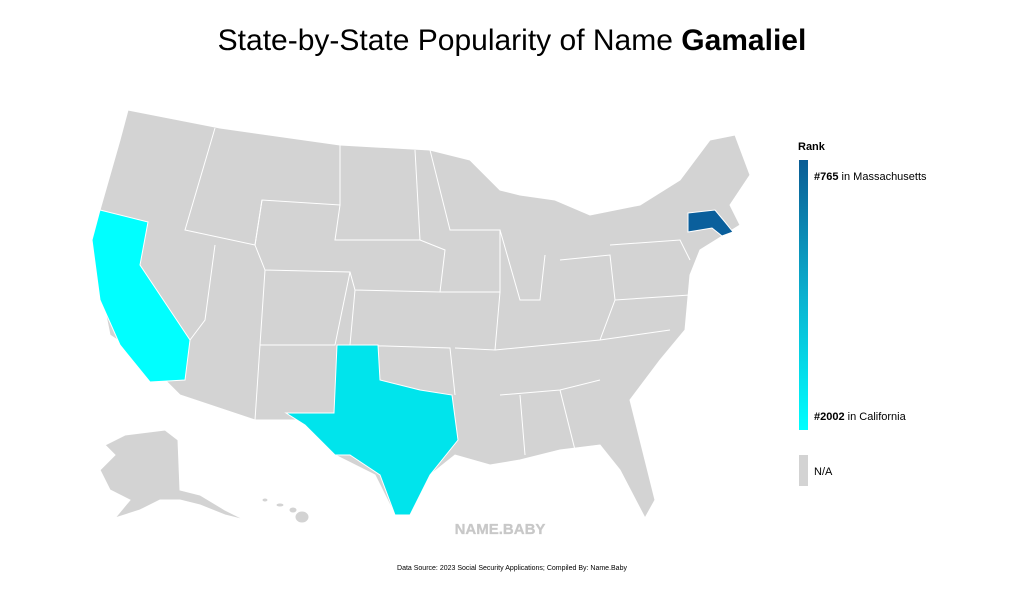 The image size is (1024, 600). I want to click on legend-gradient, so click(803, 295).